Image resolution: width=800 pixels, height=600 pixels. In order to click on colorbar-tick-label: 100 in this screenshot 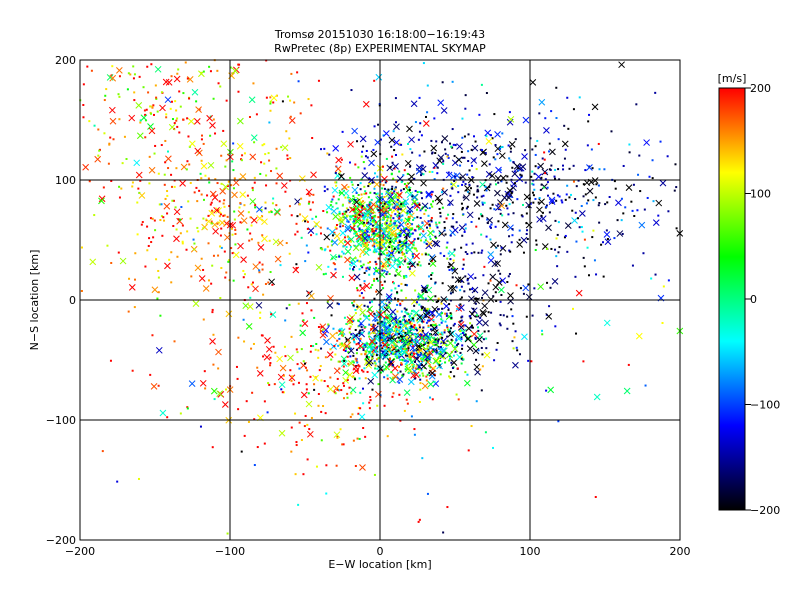, I will do `click(760, 194)`.